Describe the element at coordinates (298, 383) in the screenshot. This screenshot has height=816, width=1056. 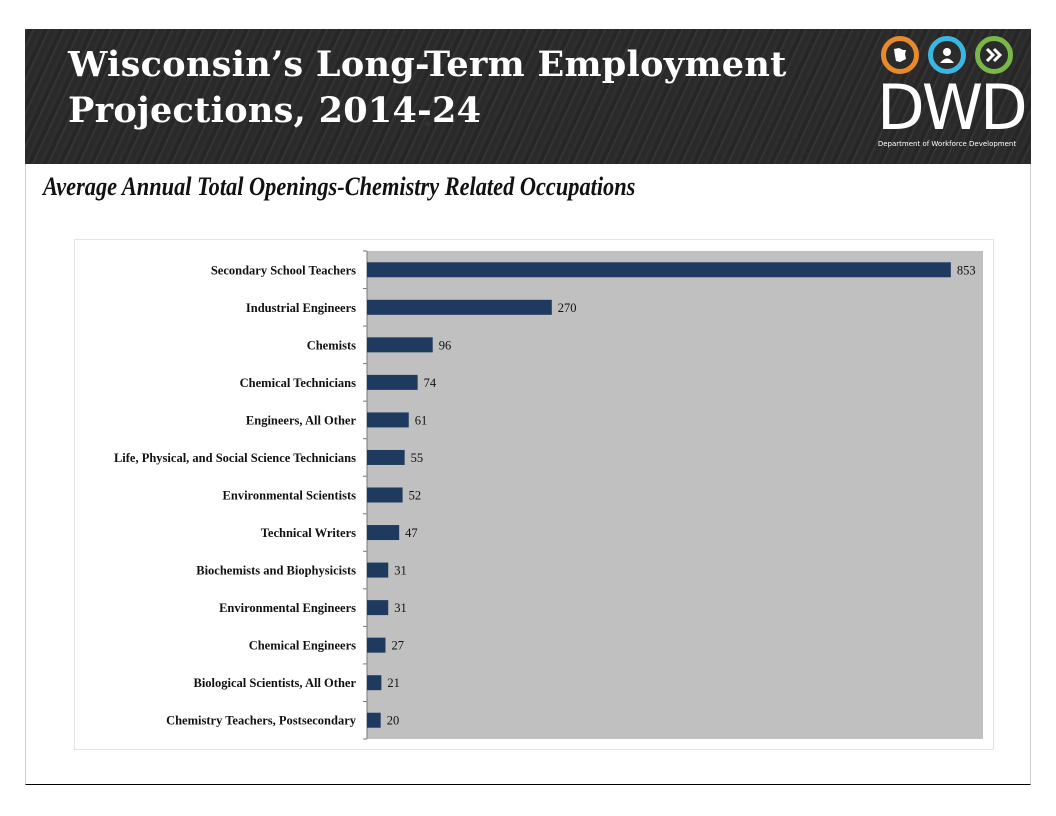
I see `category-label: Chemical Technicians` at that location.